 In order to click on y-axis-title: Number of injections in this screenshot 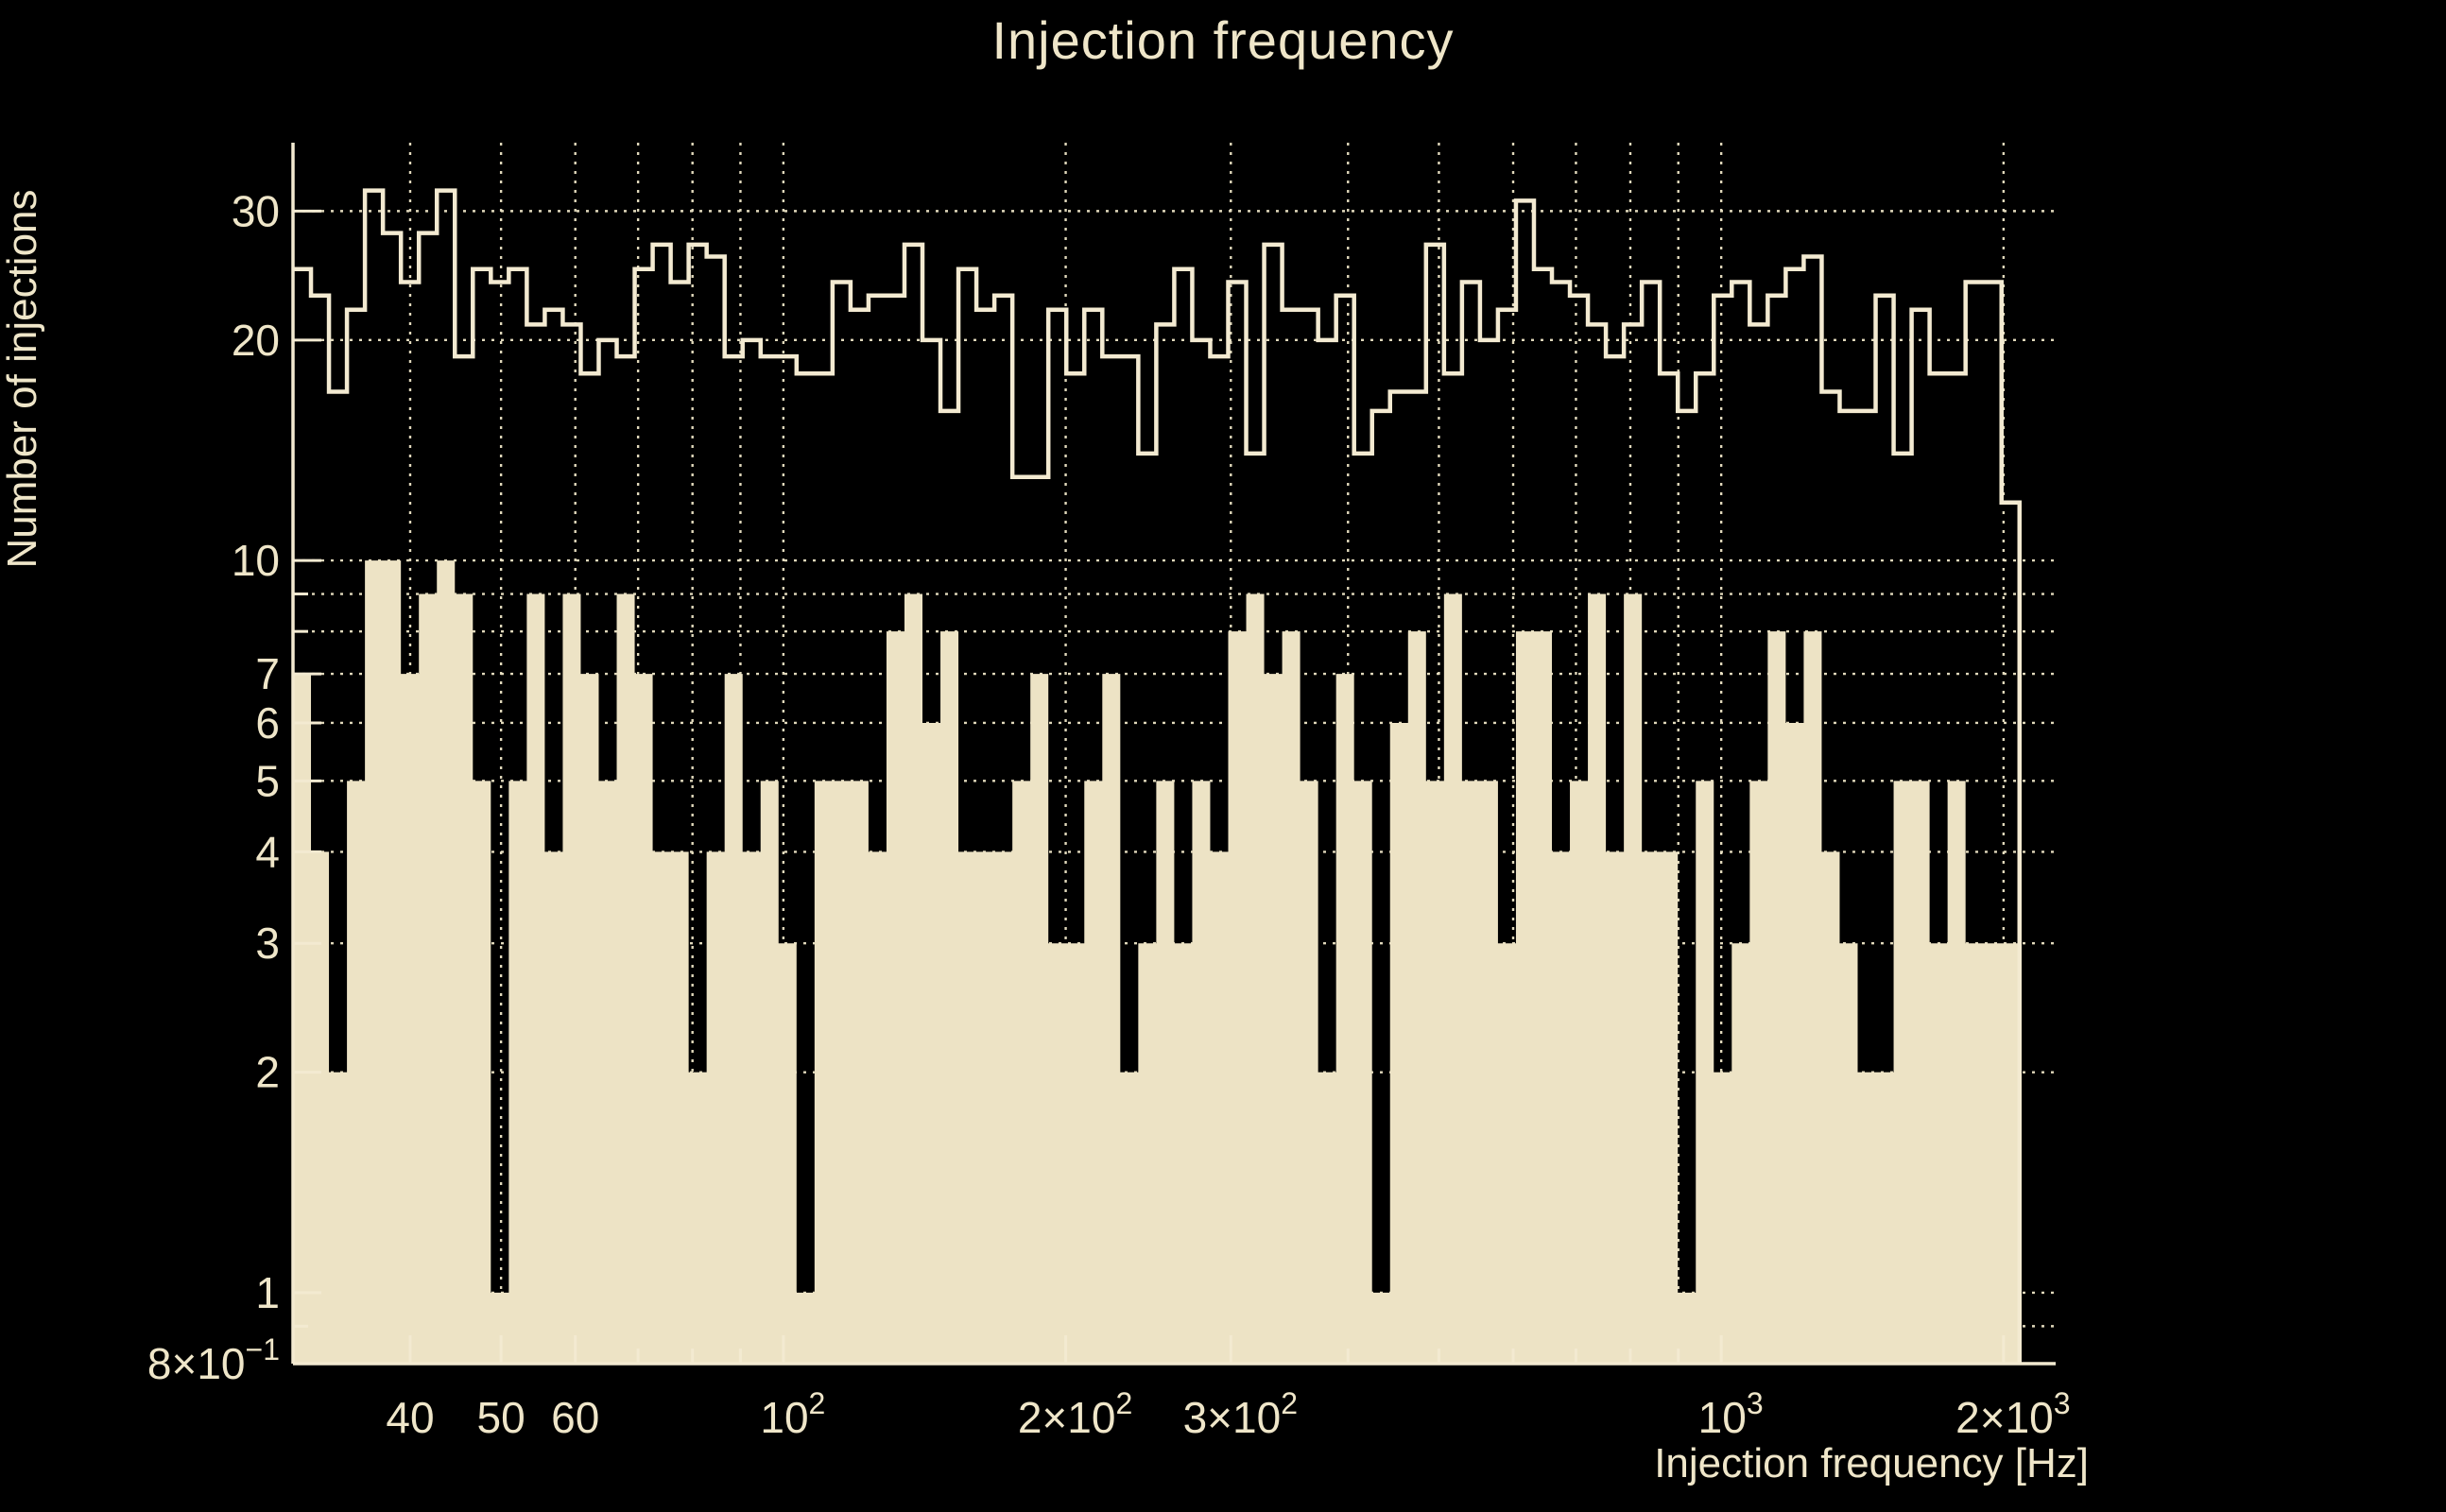, I will do `click(22, 379)`.